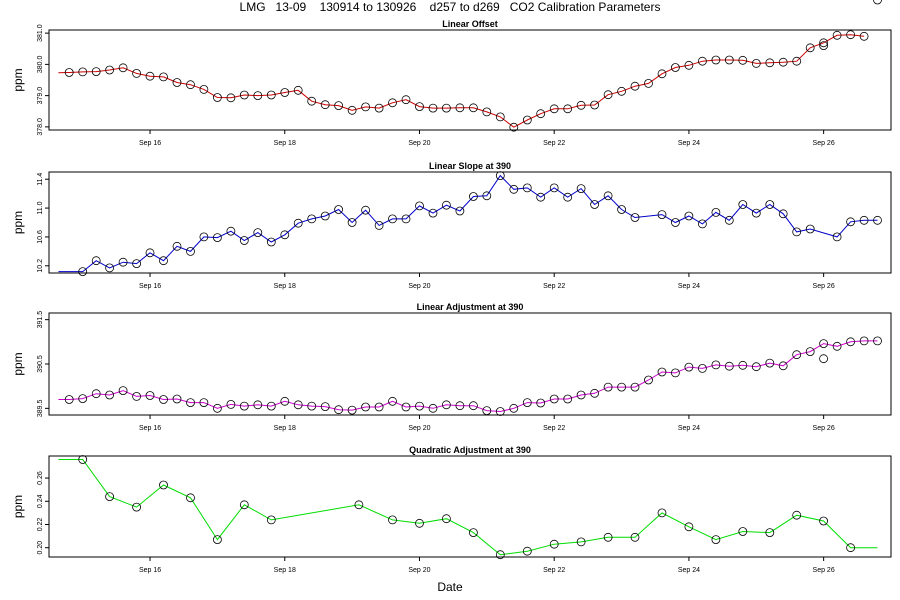  What do you see at coordinates (40, 478) in the screenshot?
I see `y-tick-label: 0.26` at bounding box center [40, 478].